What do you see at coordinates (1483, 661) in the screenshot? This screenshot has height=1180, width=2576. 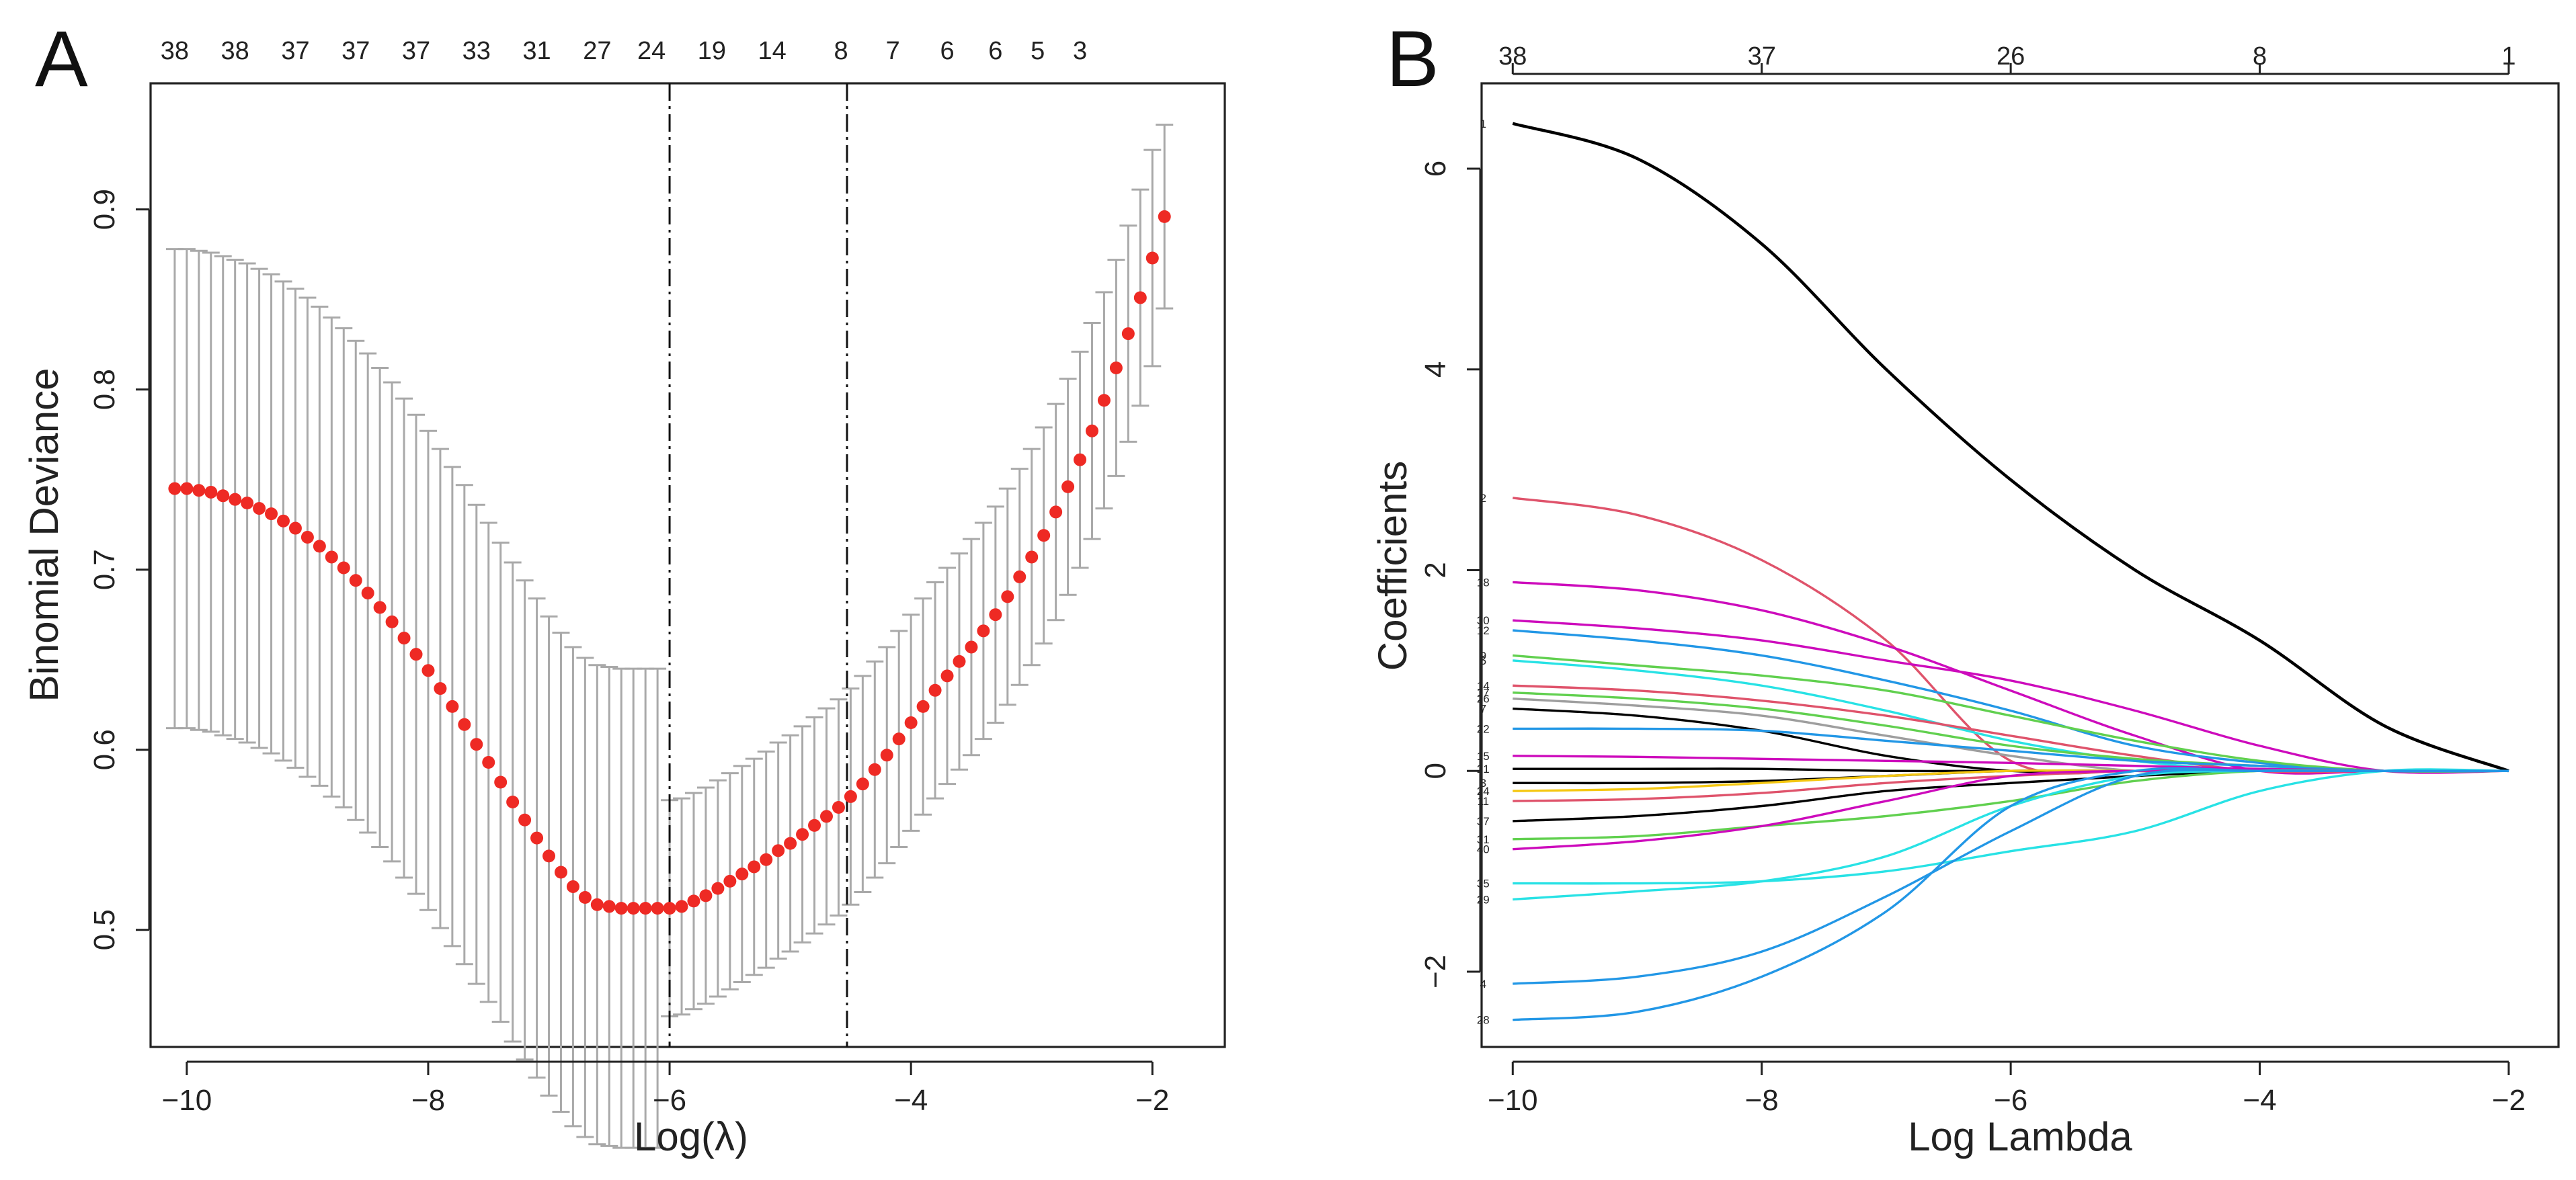 I see `coef-path-label-5: 5` at bounding box center [1483, 661].